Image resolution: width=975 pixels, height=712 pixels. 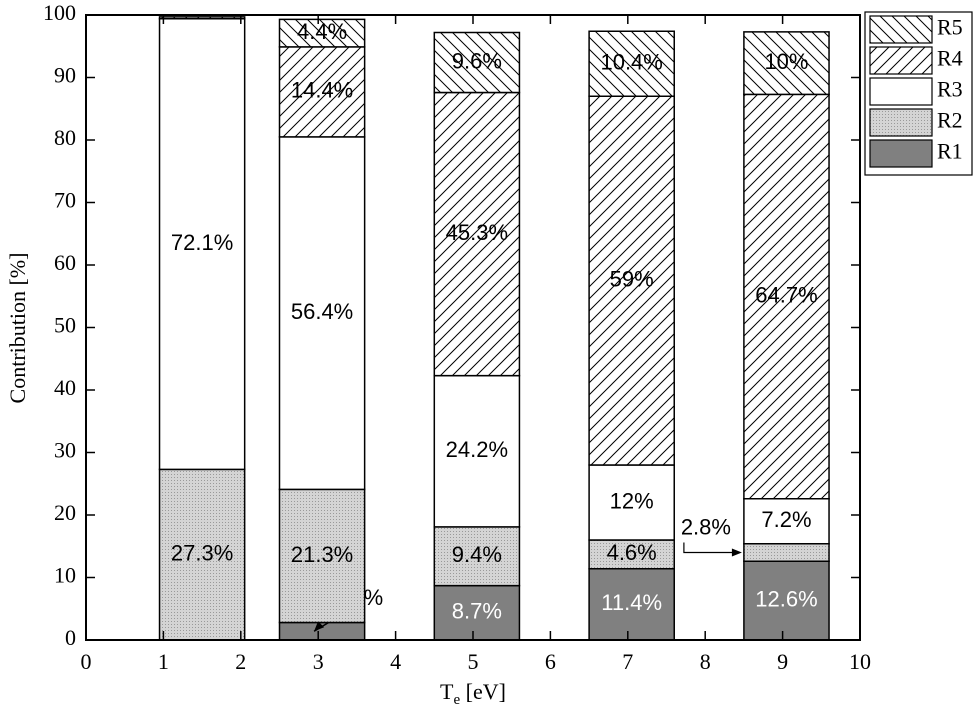 I want to click on value-label: 12.6%, so click(x=786, y=598).